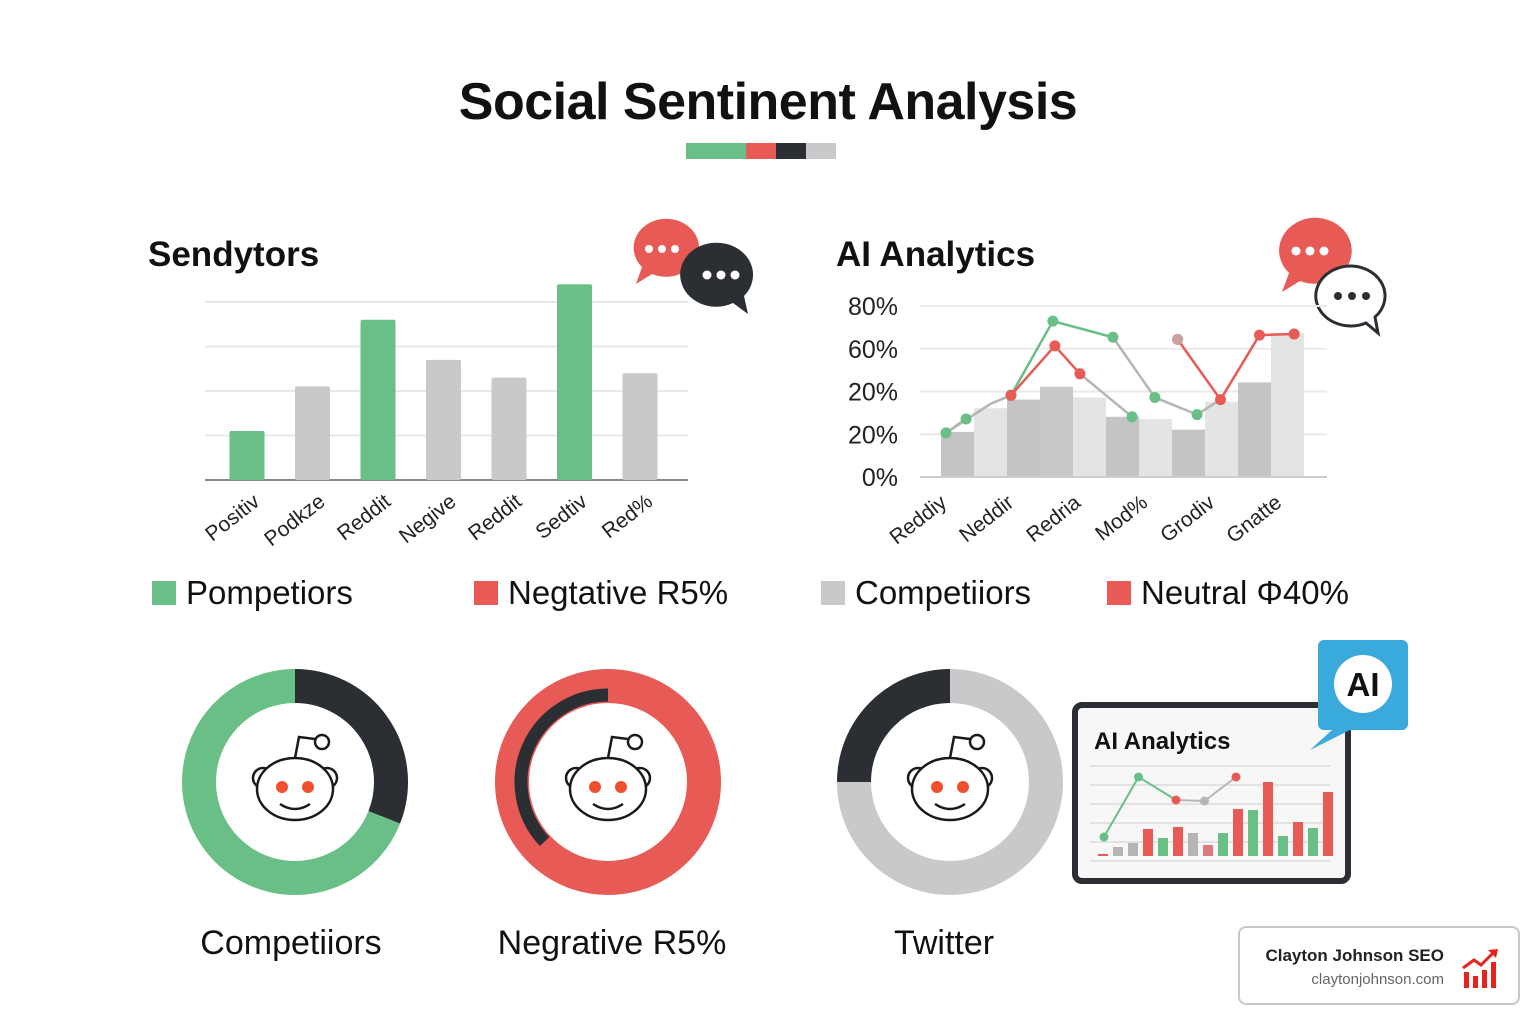 The height and width of the screenshot is (1024, 1536). What do you see at coordinates (1121, 518) in the screenshot?
I see `x-tick-label: Mod%` at bounding box center [1121, 518].